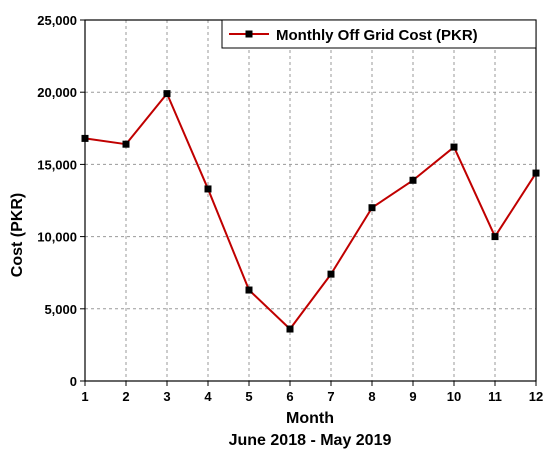 The width and height of the screenshot is (550, 463). I want to click on y-tick-label: 5,000, so click(60, 309).